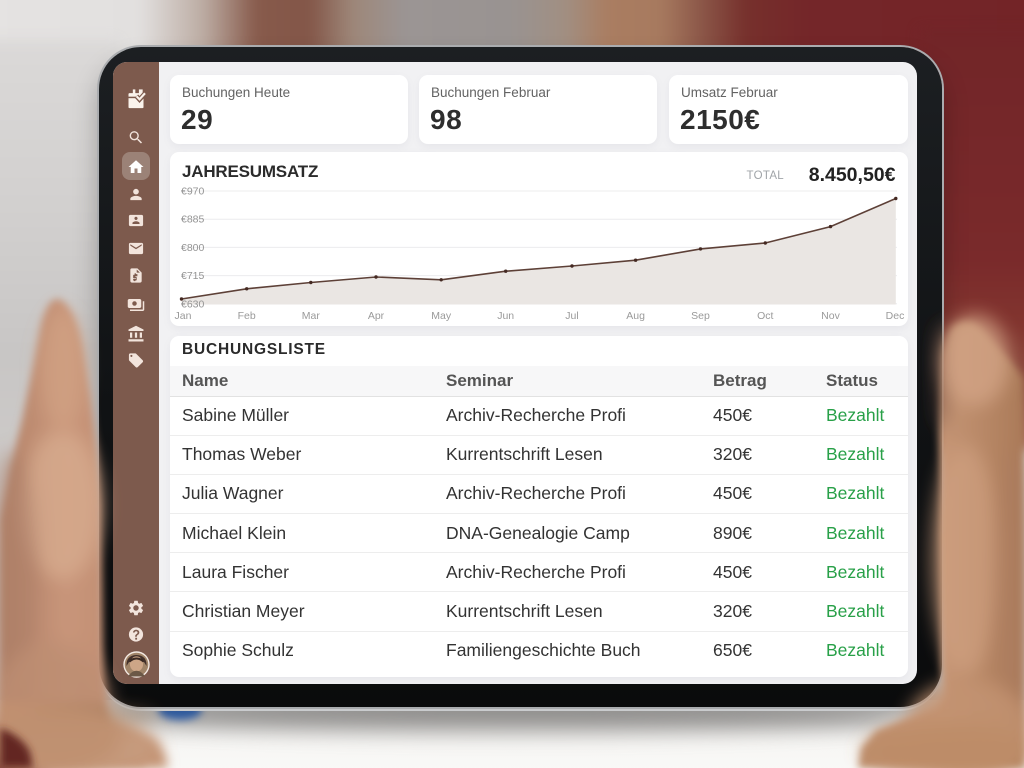  Describe the element at coordinates (505, 316) in the screenshot. I see `svg-text: Jun` at that location.